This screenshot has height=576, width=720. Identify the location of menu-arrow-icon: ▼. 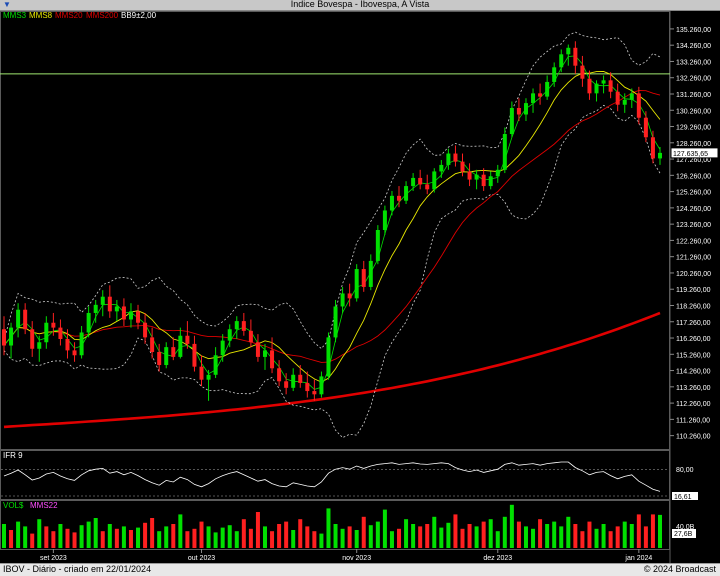
(7, 4).